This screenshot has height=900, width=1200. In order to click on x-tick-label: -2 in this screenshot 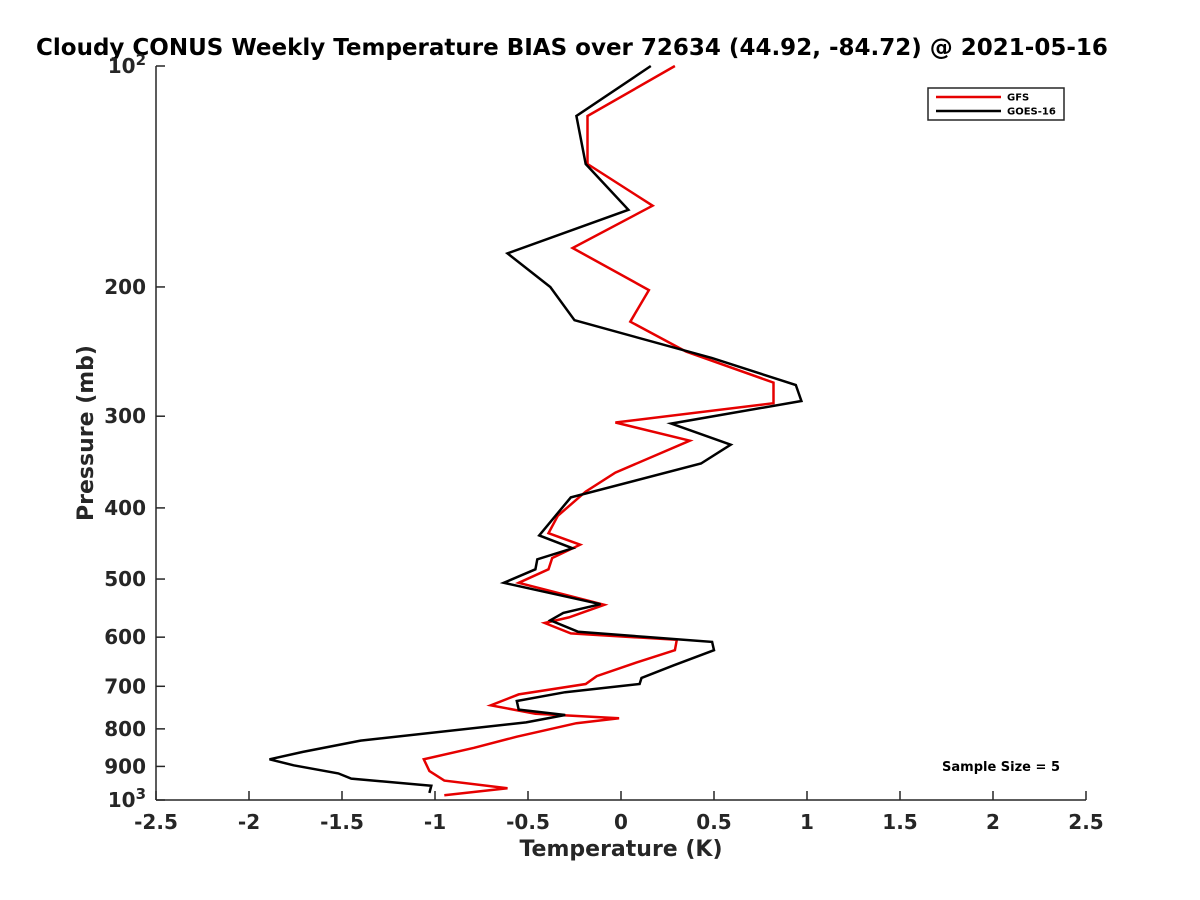, I will do `click(249, 822)`.